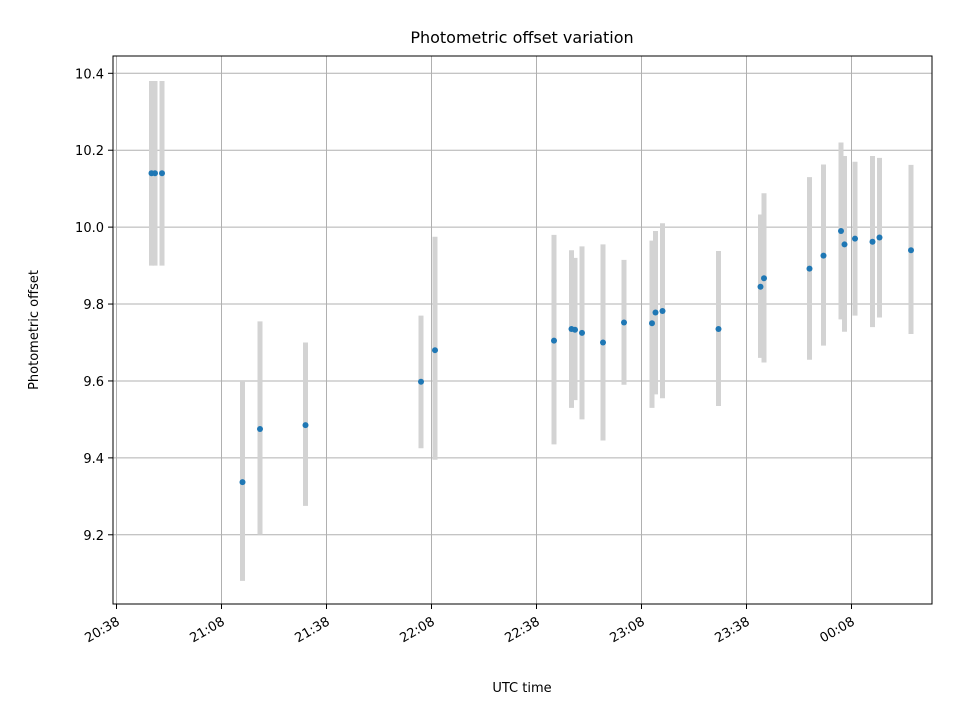 Image resolution: width=960 pixels, height=720 pixels. What do you see at coordinates (89, 74) in the screenshot?
I see `y-tick-label: 10.4` at bounding box center [89, 74].